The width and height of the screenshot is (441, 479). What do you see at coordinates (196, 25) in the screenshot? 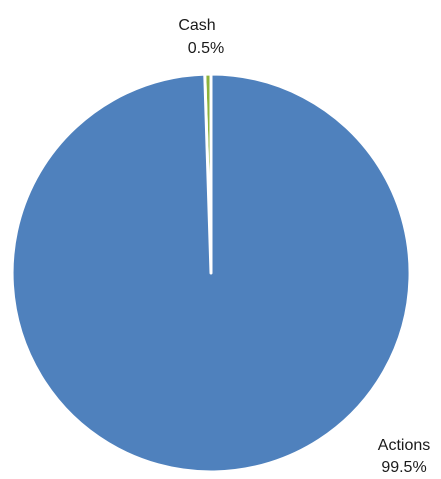
I see `slice-label-cash: Cash` at bounding box center [196, 25].